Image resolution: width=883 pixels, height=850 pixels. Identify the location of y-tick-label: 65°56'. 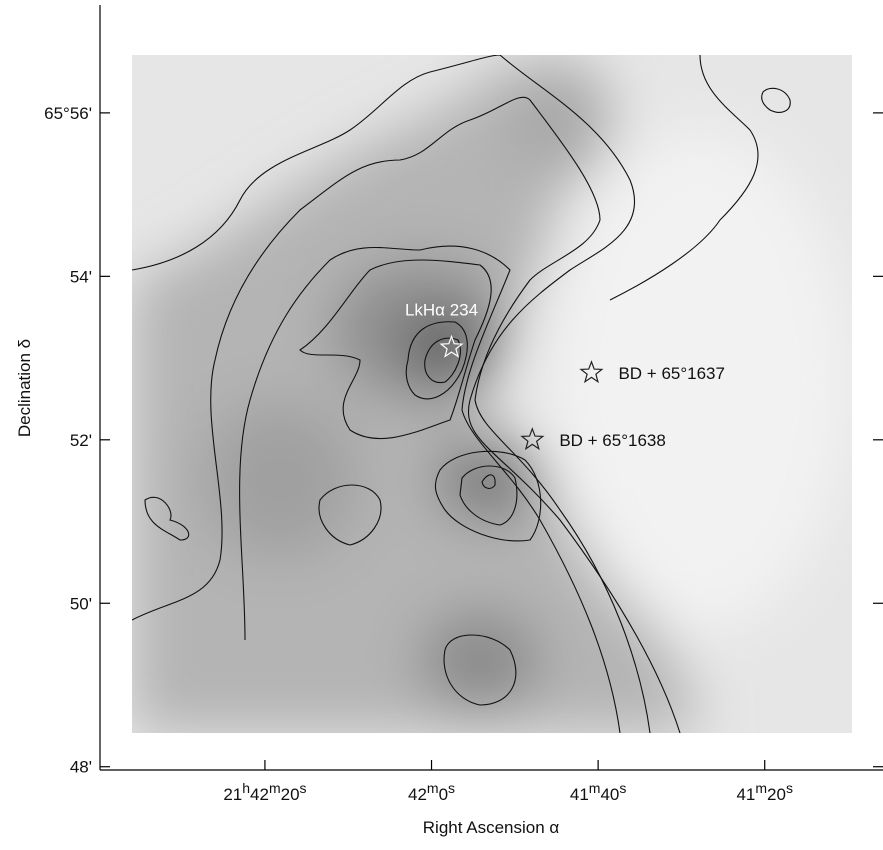
(68, 113).